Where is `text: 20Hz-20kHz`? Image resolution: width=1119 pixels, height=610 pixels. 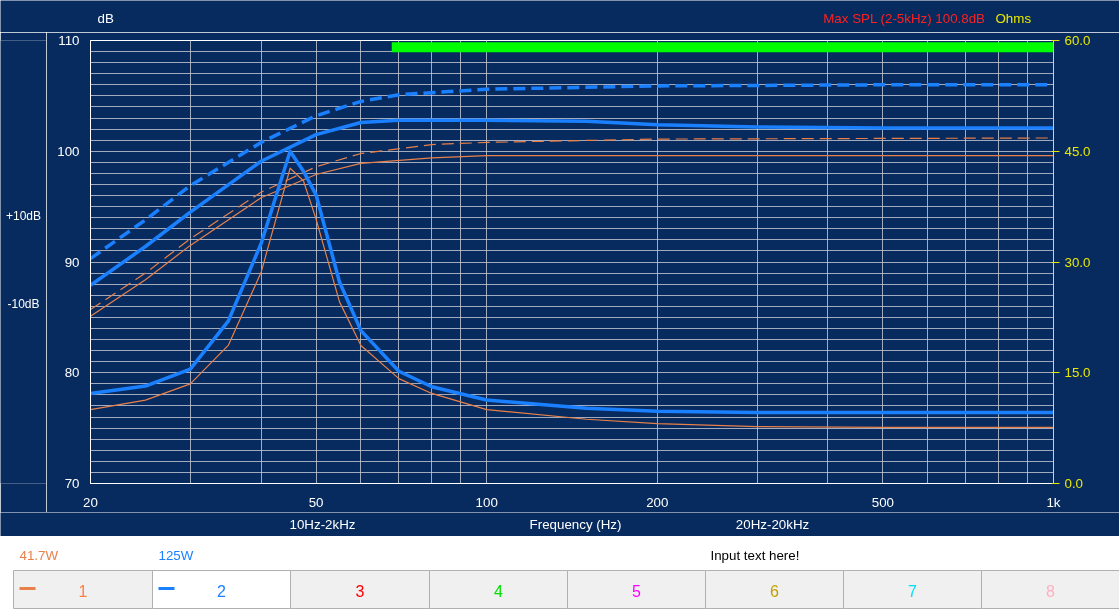
text: 20Hz-20kHz is located at coordinates (772, 524).